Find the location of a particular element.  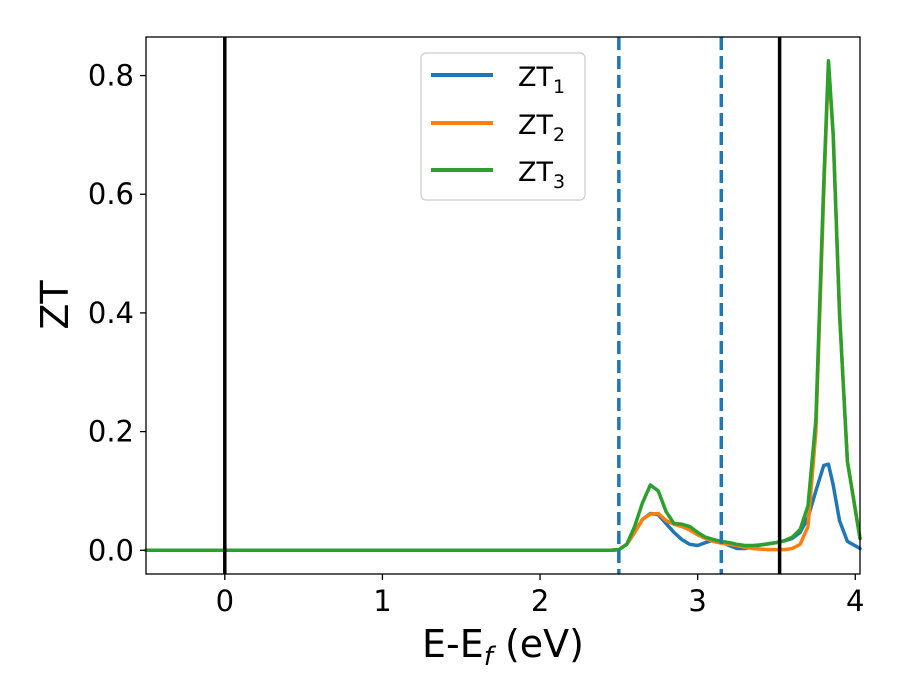

series-line-zt1 is located at coordinates (503, 507).